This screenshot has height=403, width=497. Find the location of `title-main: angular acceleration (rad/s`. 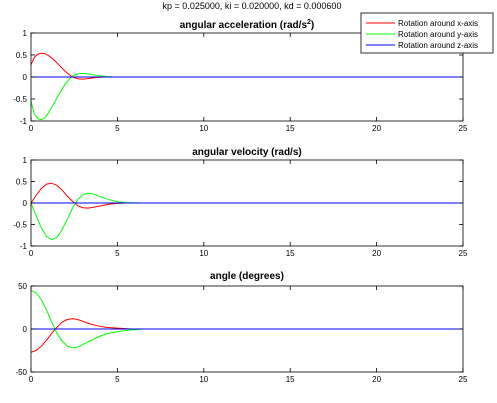

title-main: angular acceleration (rad/s is located at coordinates (244, 25).